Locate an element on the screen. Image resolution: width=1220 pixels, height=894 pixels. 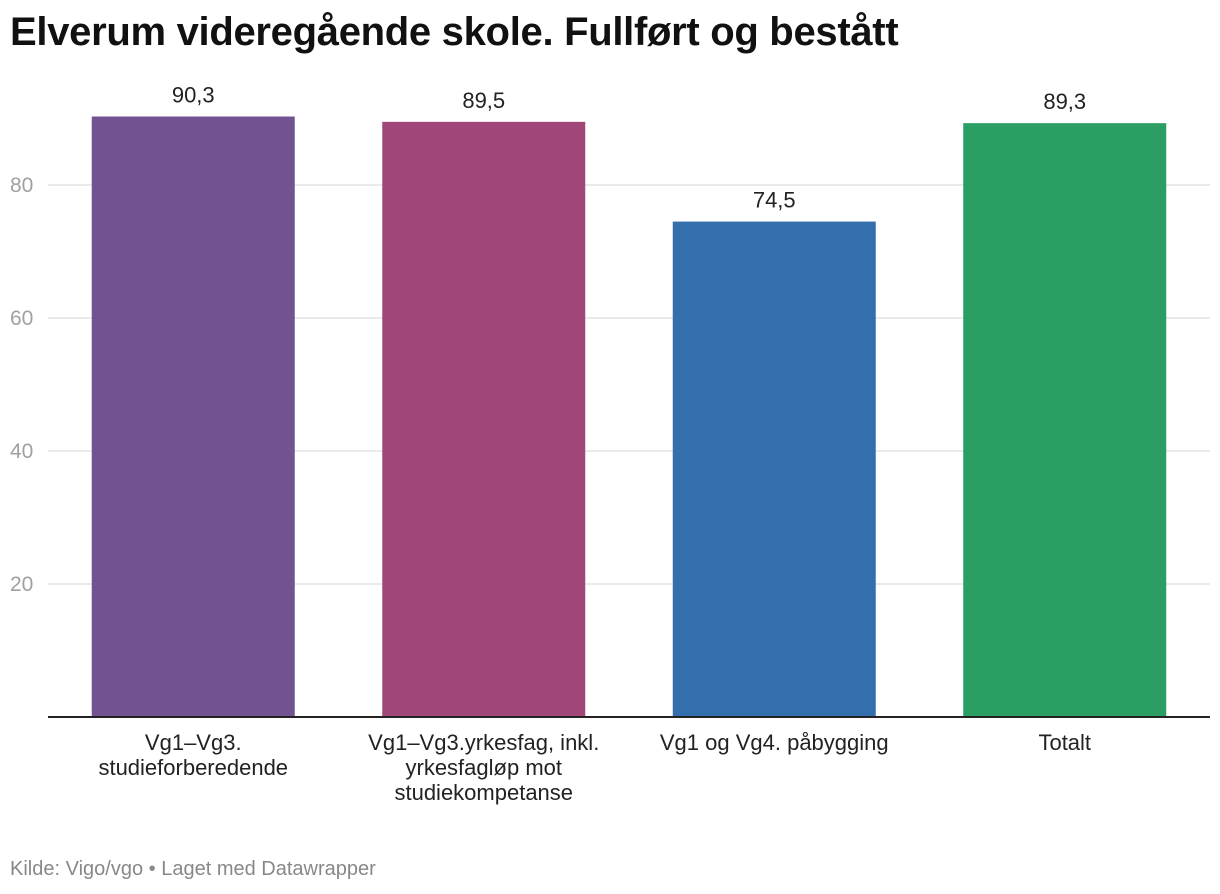
source-label: Kilde: is located at coordinates (35, 869).